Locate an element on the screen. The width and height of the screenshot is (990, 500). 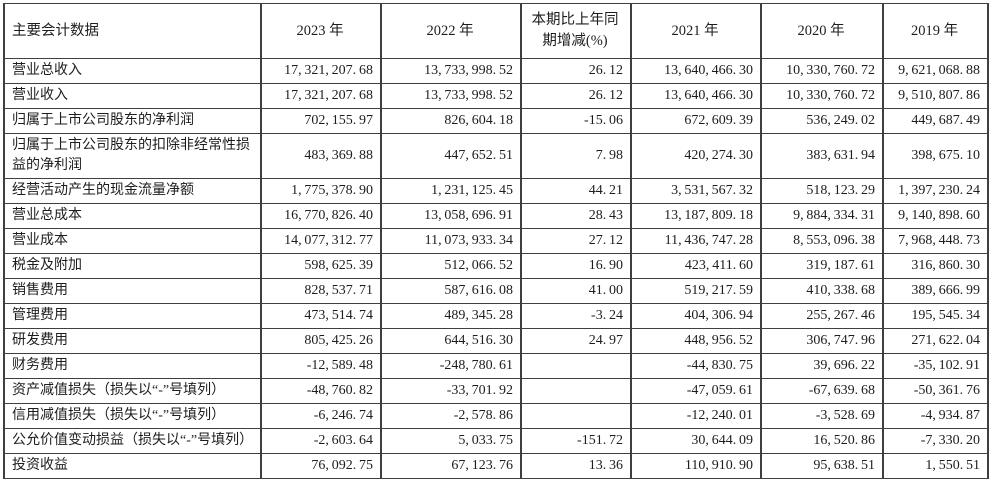
cell-y2020: 410, 338. 68 is located at coordinates (822, 291).